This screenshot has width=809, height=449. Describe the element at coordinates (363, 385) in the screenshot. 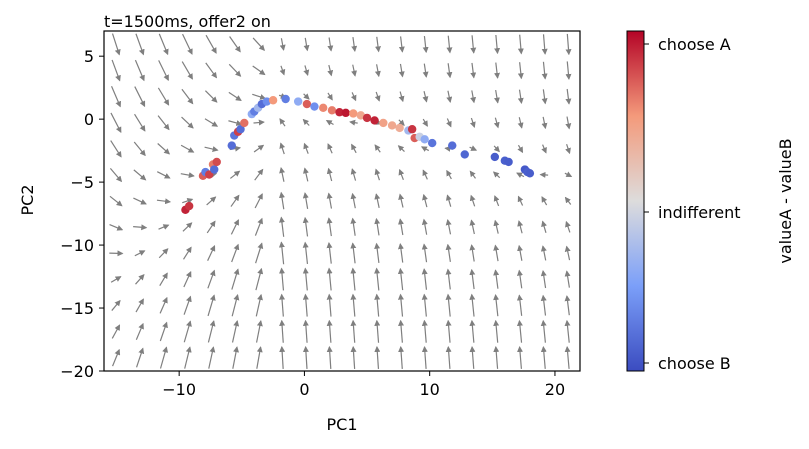

I see `x-axis: −10 0 10 20` at that location.